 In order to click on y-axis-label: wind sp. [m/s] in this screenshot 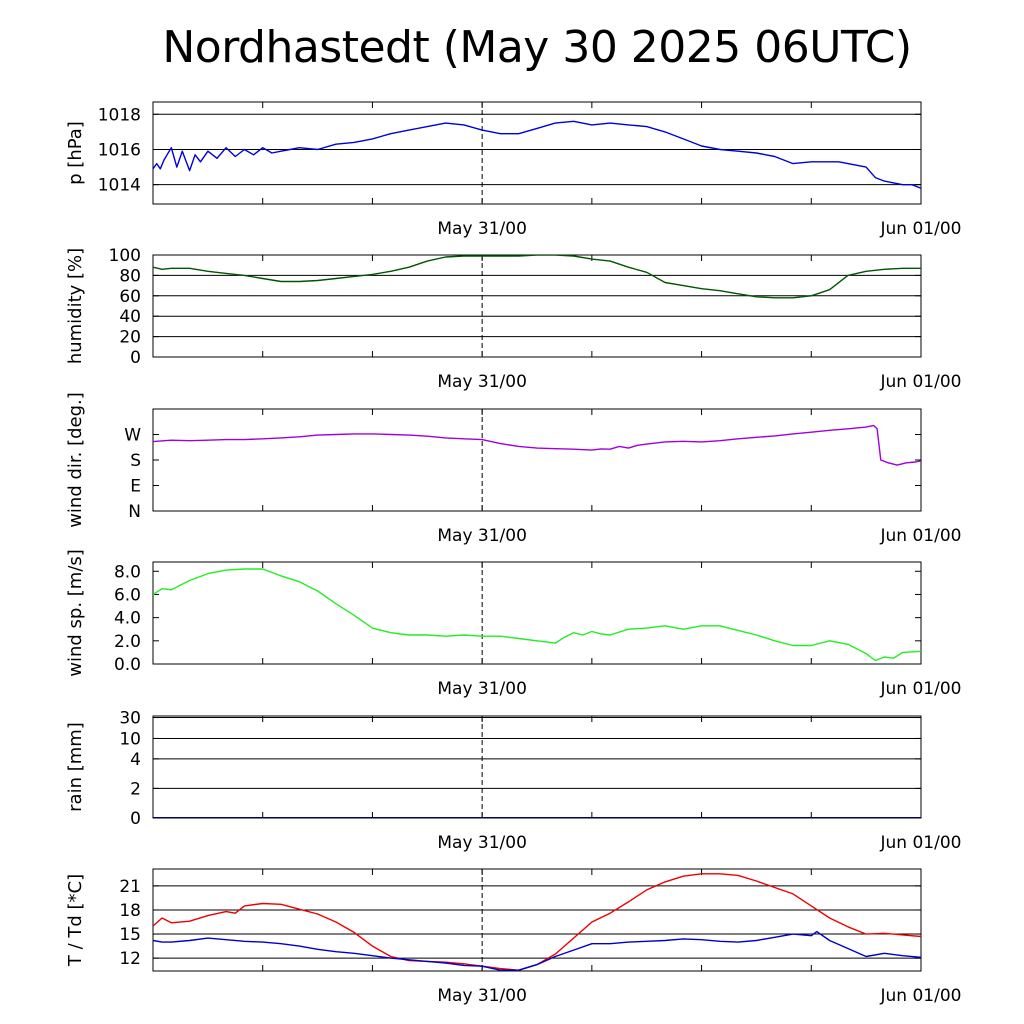, I will do `click(75, 613)`.